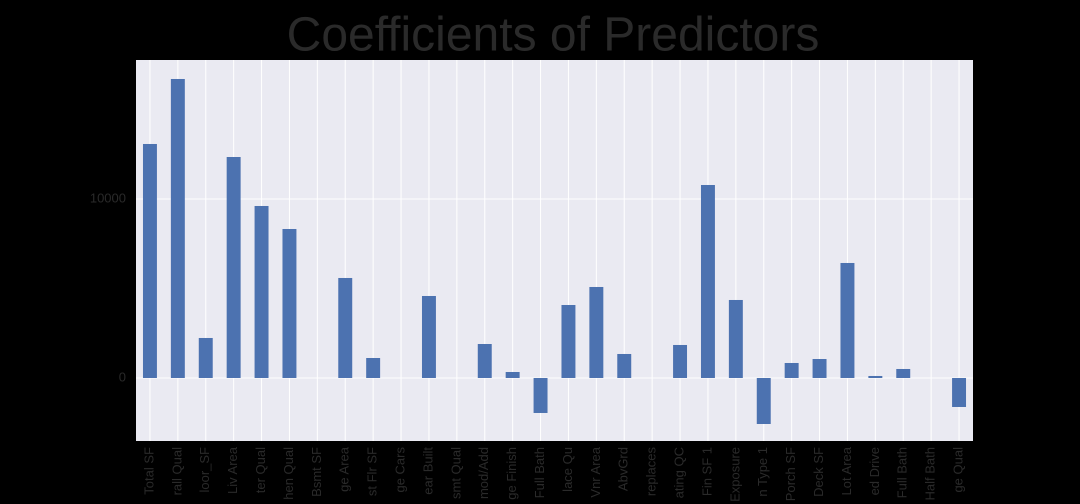  Describe the element at coordinates (148, 471) in the screenshot. I see `x-tick-label: Total SF` at that location.